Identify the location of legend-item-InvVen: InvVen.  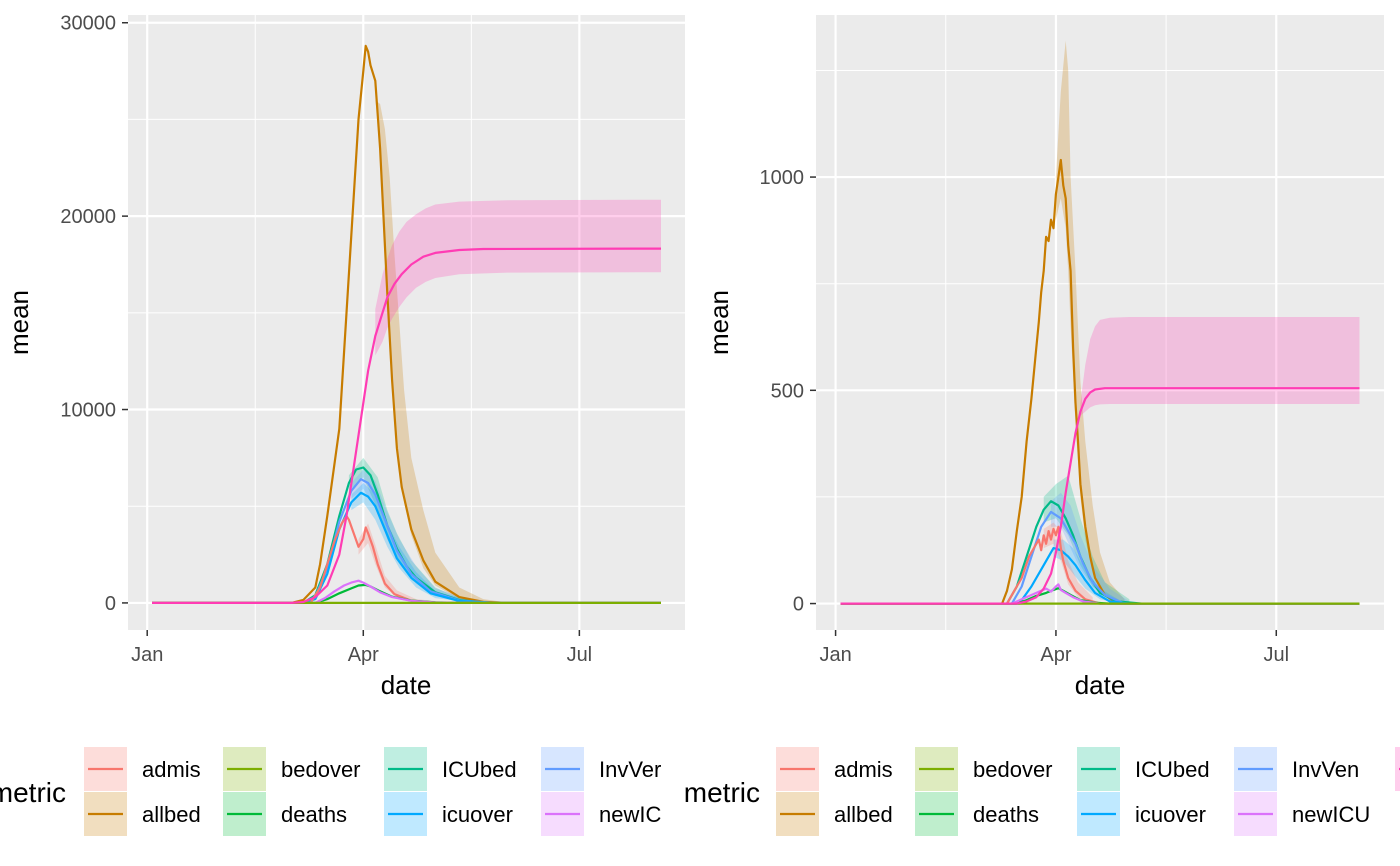
(1296, 769).